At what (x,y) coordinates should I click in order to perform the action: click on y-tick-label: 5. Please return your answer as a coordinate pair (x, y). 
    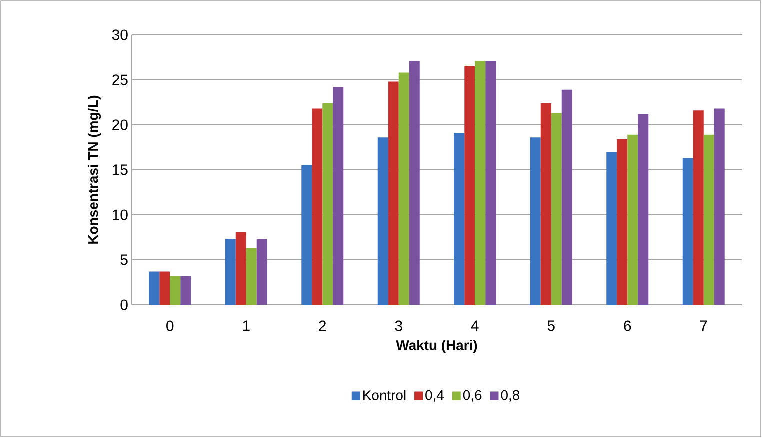
    Looking at the image, I should click on (124, 260).